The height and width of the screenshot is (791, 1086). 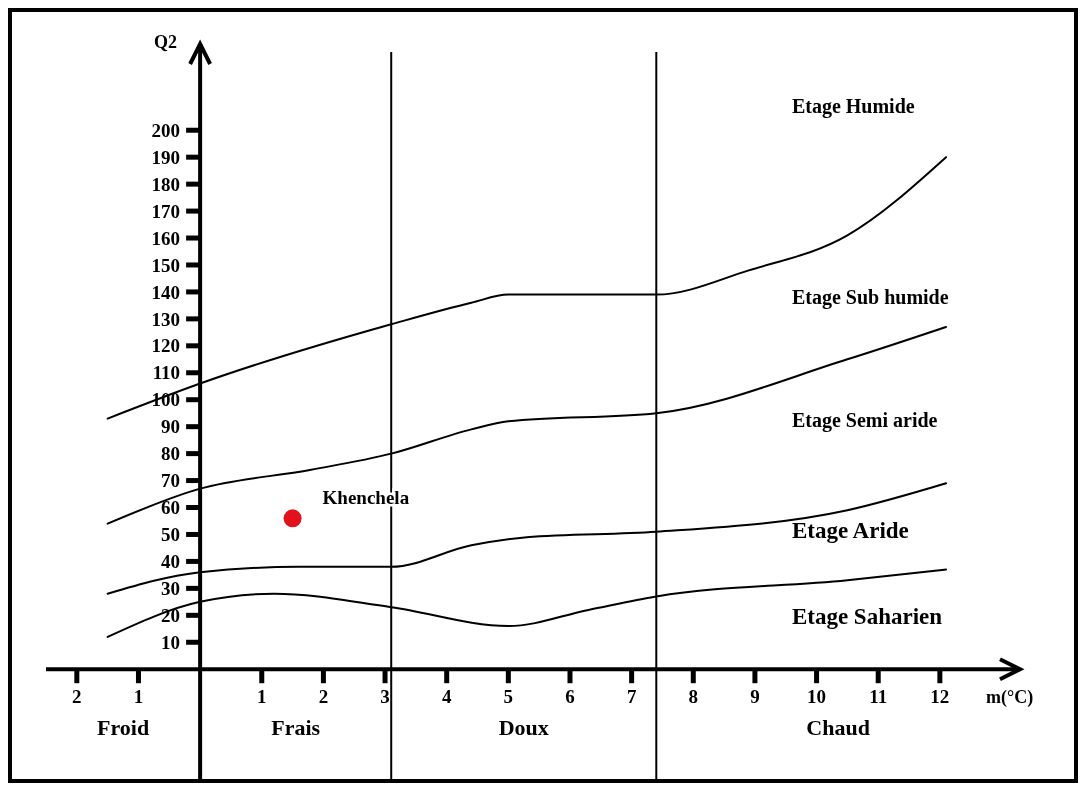 I want to click on annotation: Frais, so click(x=296, y=728).